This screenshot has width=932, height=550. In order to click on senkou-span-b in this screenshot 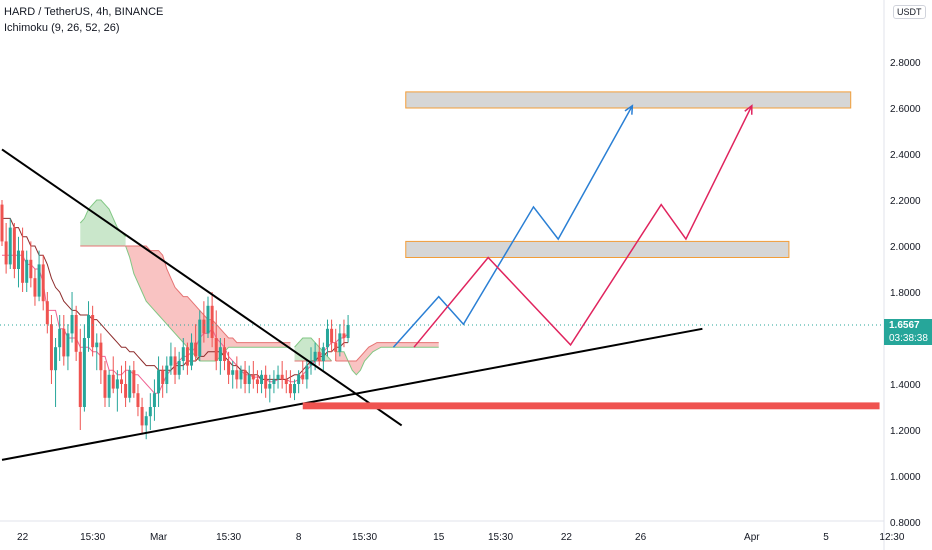, I will do `click(387, 352)`.